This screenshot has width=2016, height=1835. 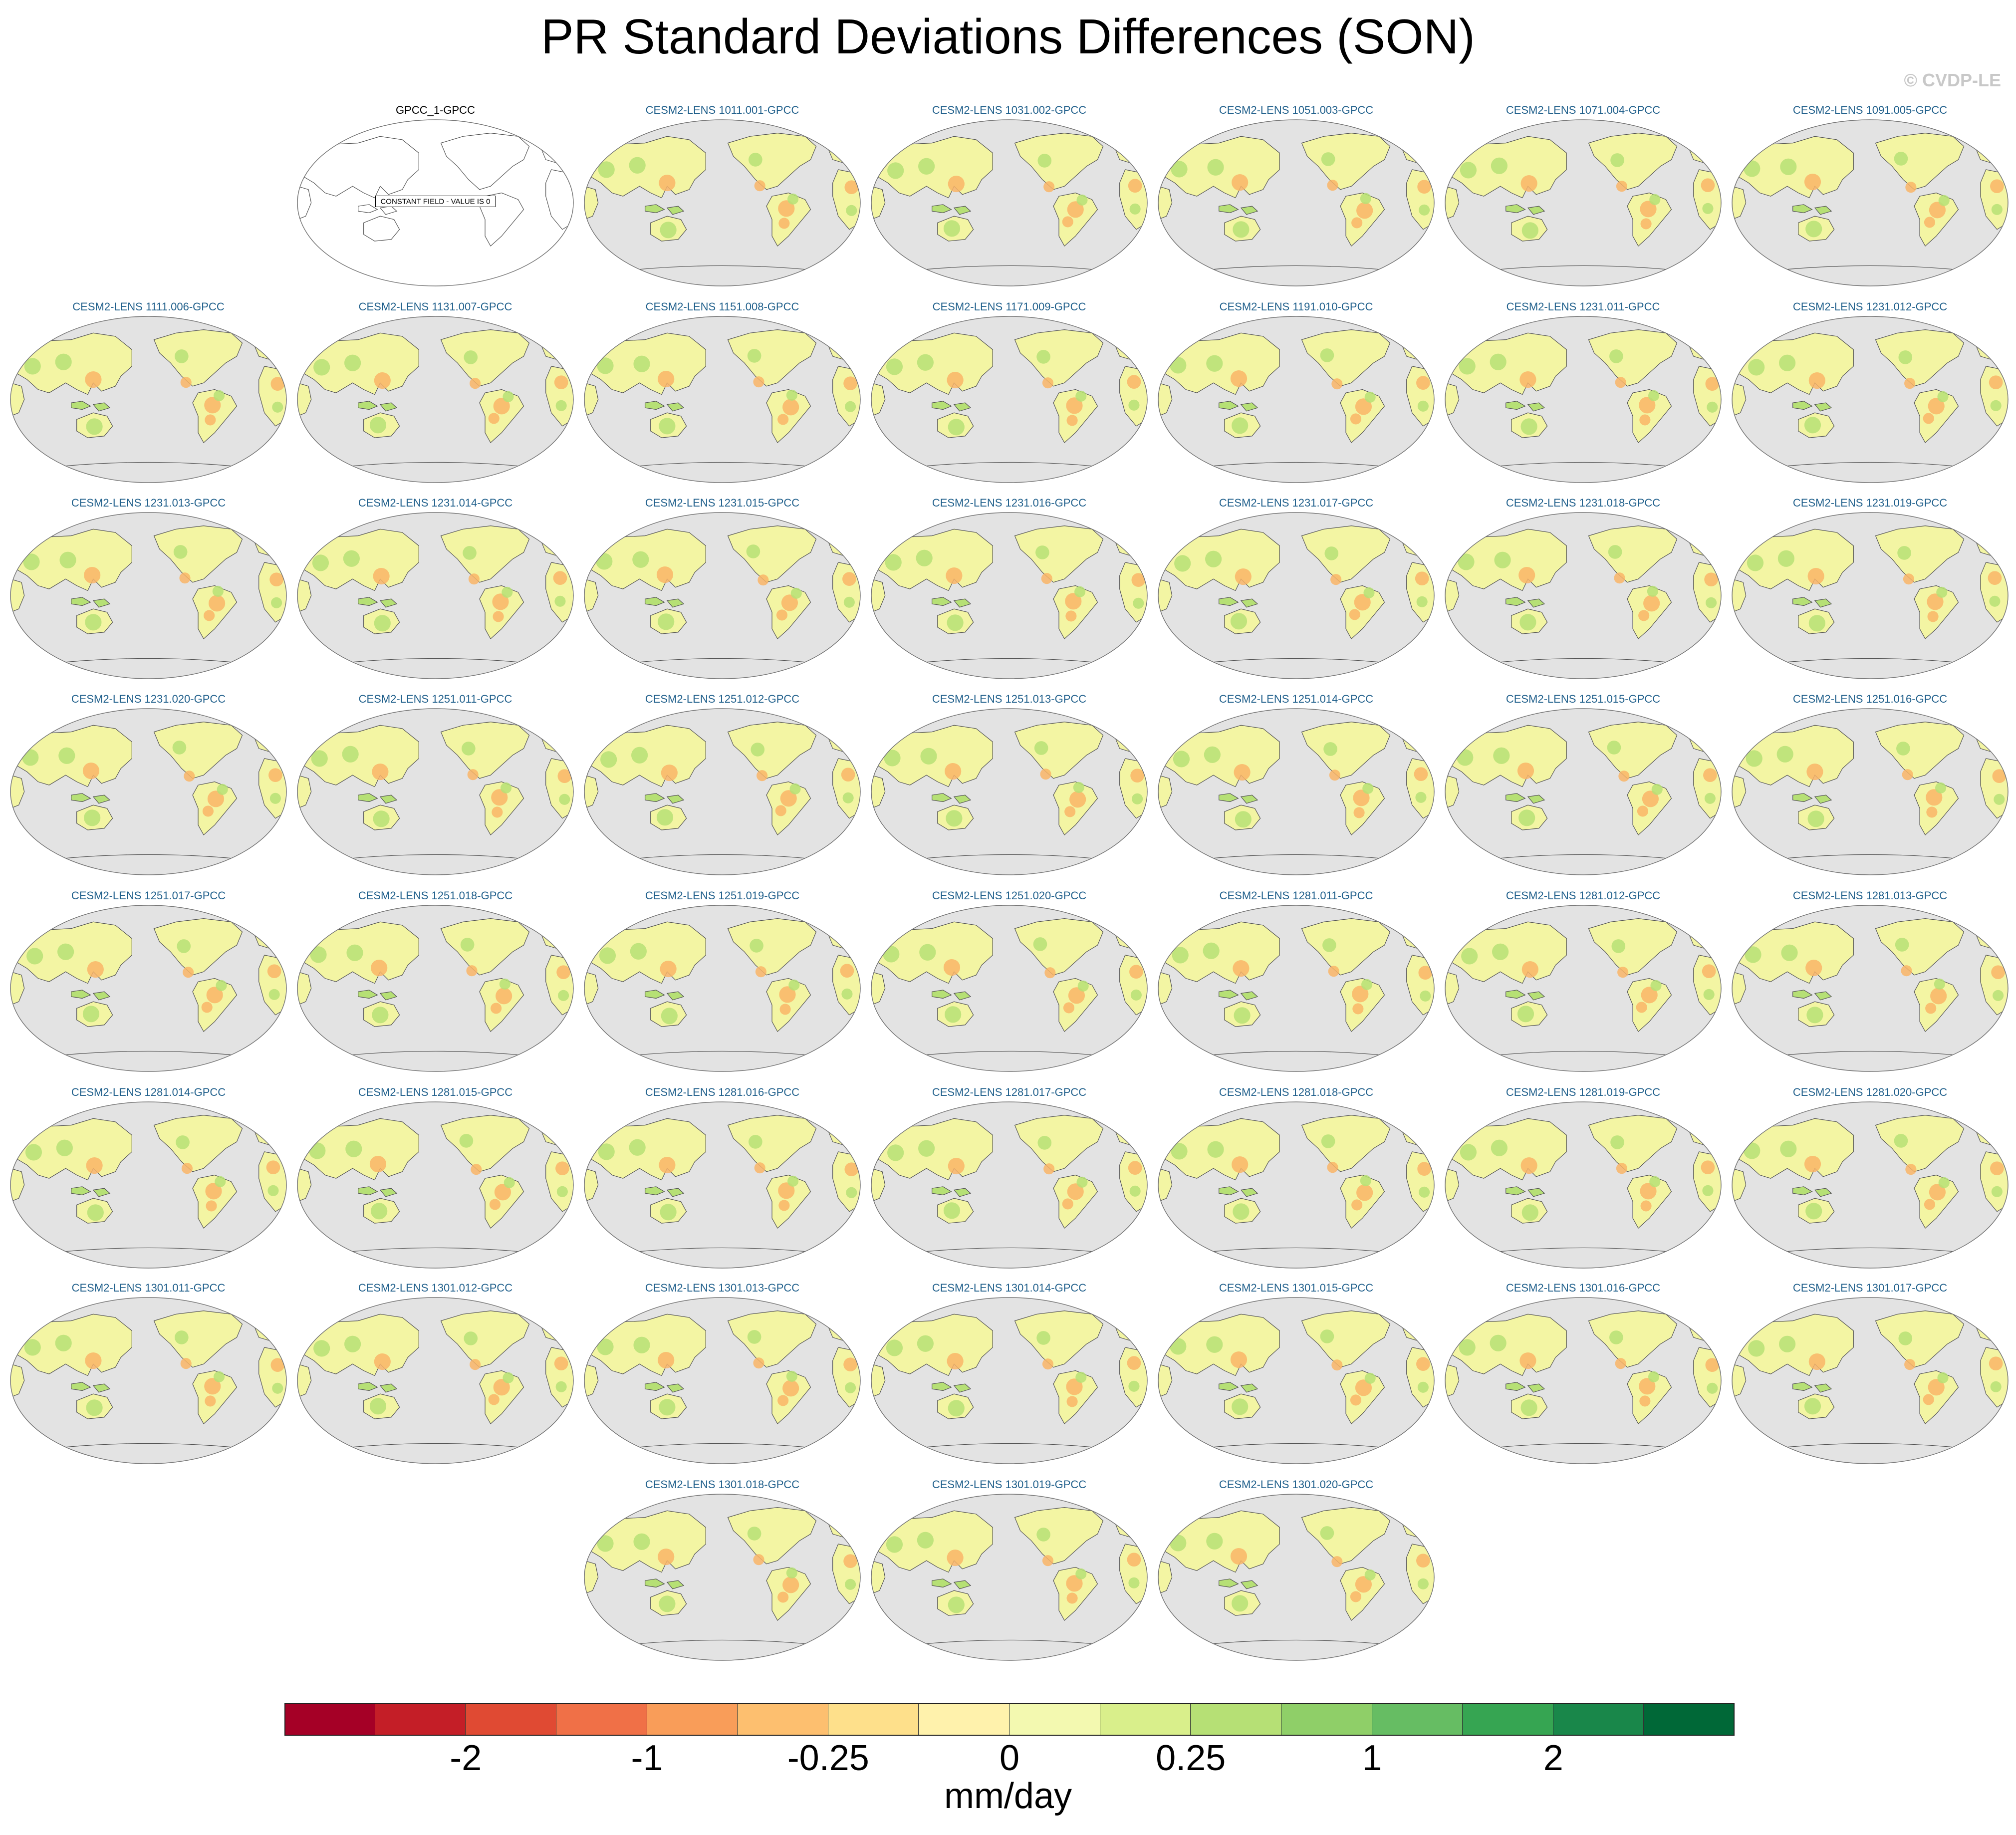 What do you see at coordinates (873, 1719) in the screenshot?
I see `colorbar-swatch` at bounding box center [873, 1719].